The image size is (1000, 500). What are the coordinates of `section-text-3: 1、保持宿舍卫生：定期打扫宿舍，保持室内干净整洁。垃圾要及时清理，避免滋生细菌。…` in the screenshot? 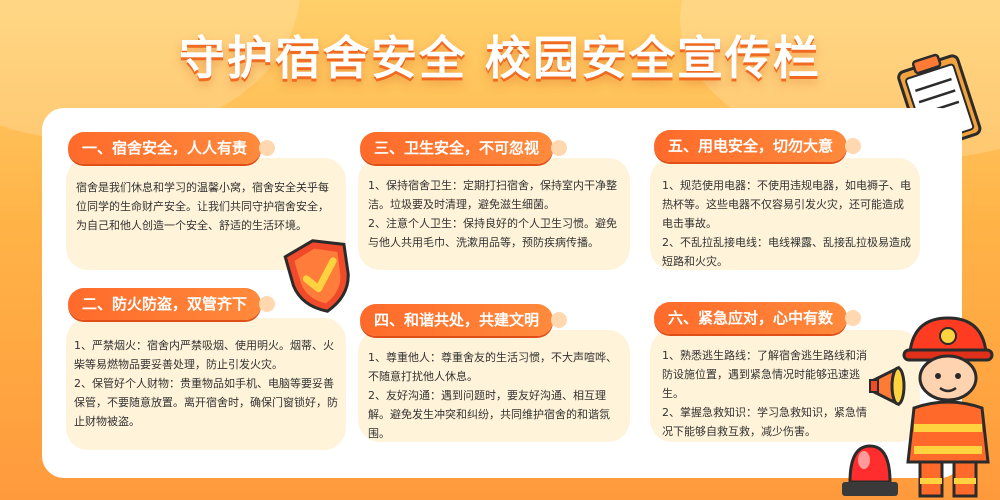 It's located at (492, 214).